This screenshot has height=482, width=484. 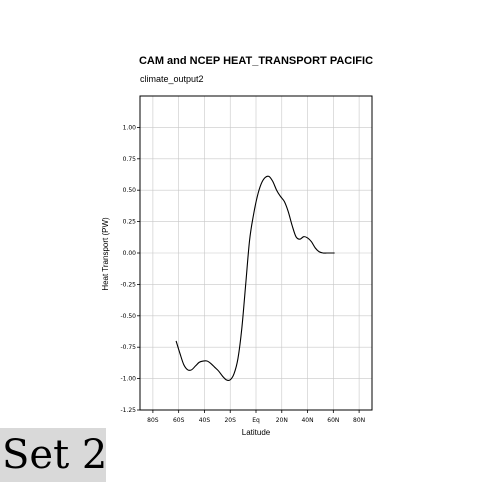 What do you see at coordinates (179, 420) in the screenshot?
I see `x-tick-label: 60S` at bounding box center [179, 420].